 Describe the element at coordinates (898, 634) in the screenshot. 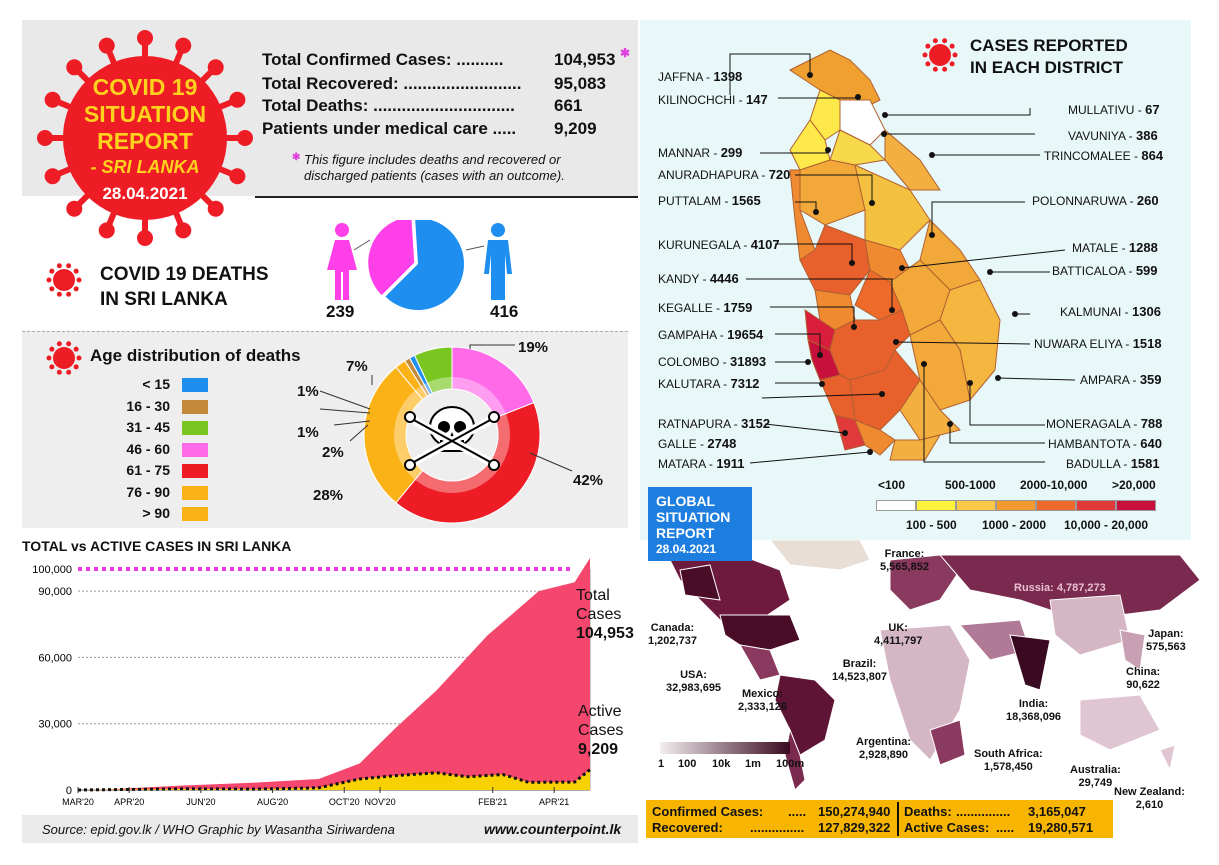

I see `country-label: UK: 4,411,797` at that location.